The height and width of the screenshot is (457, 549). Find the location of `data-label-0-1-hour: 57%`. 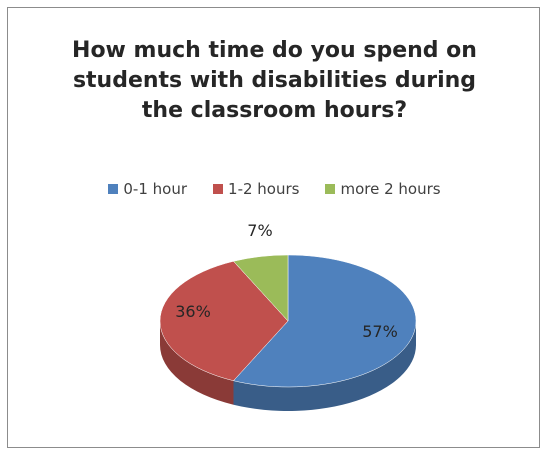

data-label-0-1-hour: 57% is located at coordinates (380, 331).